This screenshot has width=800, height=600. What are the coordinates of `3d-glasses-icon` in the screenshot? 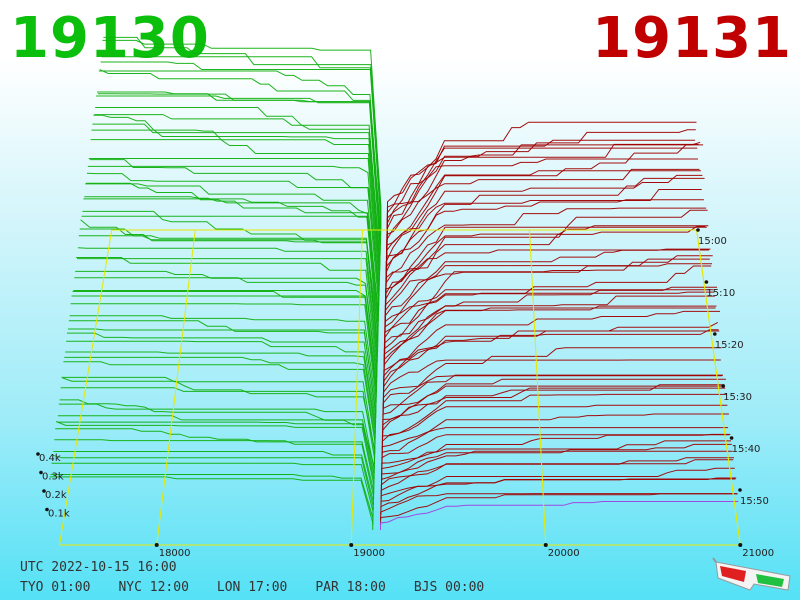 It's located at (753, 576).